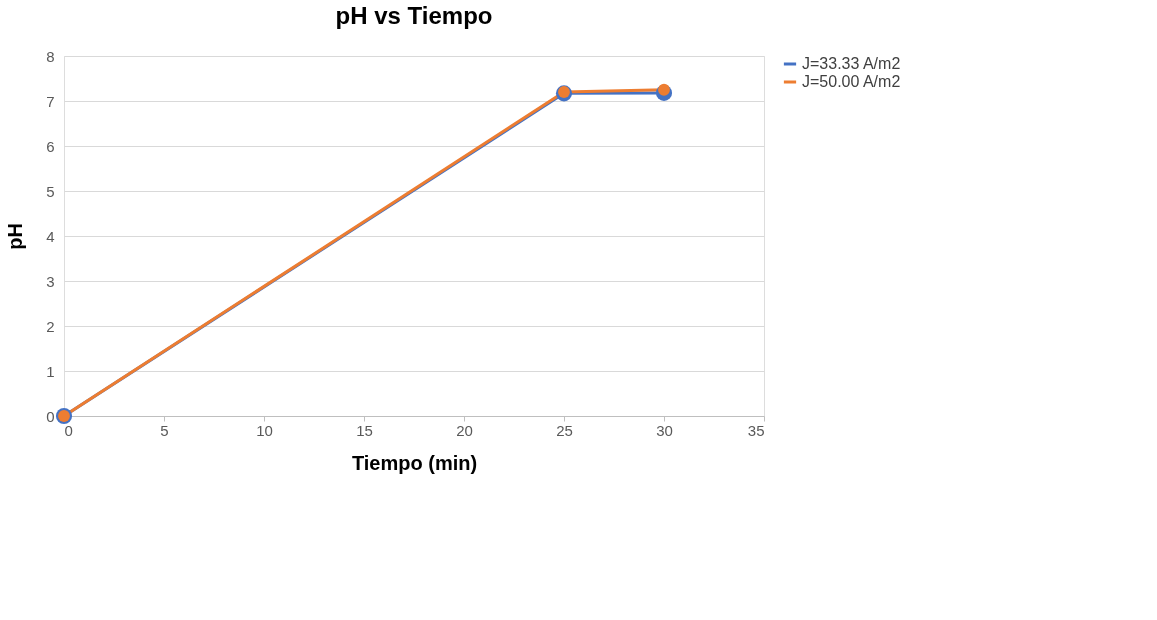 The height and width of the screenshot is (620, 1157). What do you see at coordinates (50, 236) in the screenshot?
I see `y-tick-label: 4` at bounding box center [50, 236].